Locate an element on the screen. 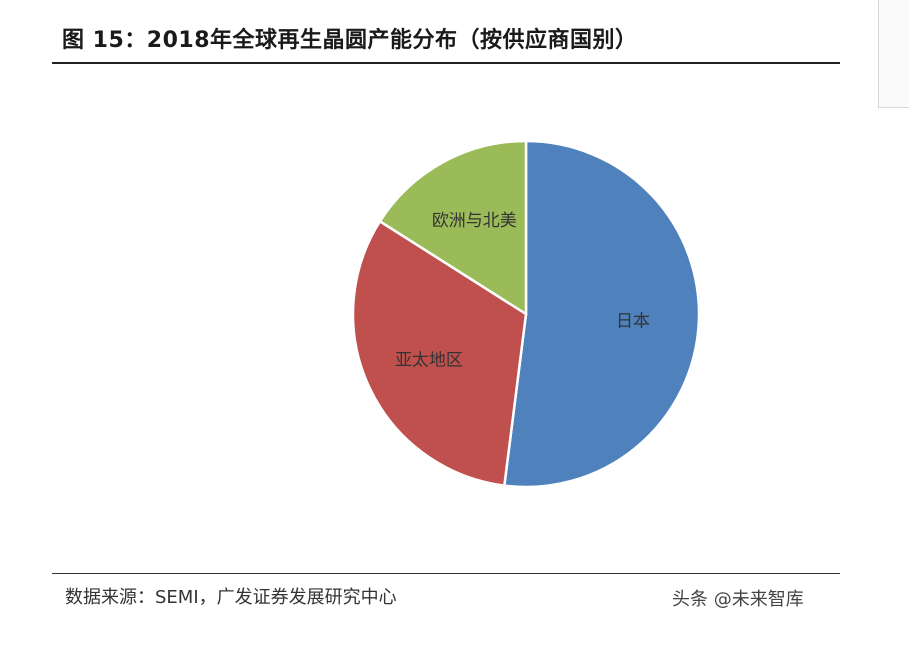  slice-europe-north-america is located at coordinates (453, 228).